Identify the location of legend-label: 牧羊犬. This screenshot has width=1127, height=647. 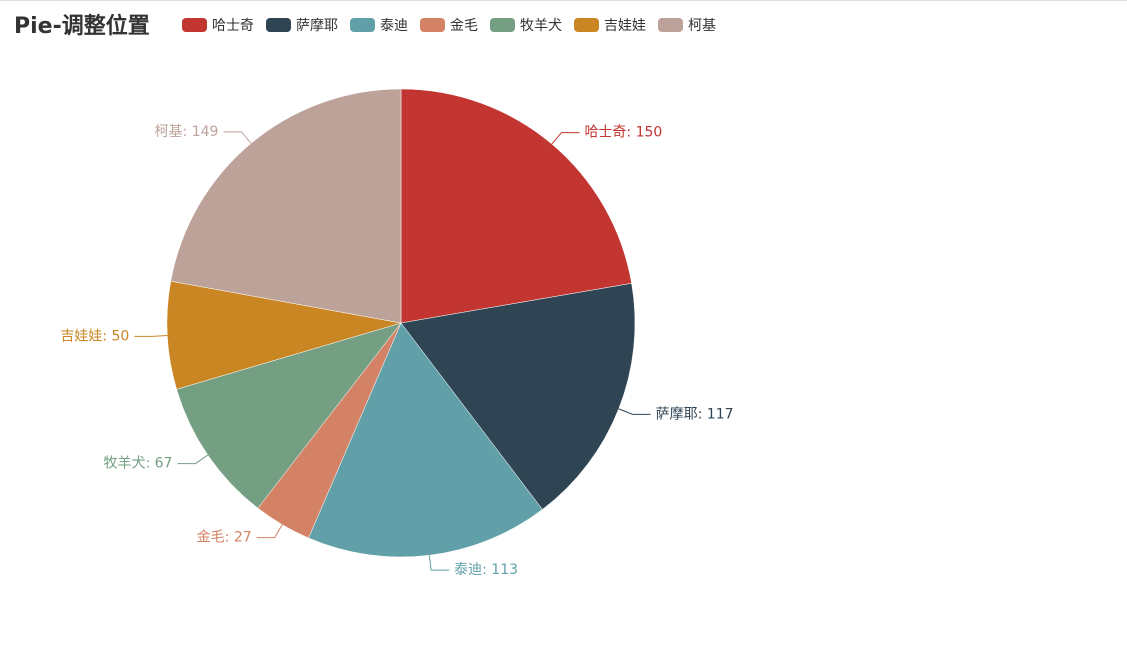
(541, 26).